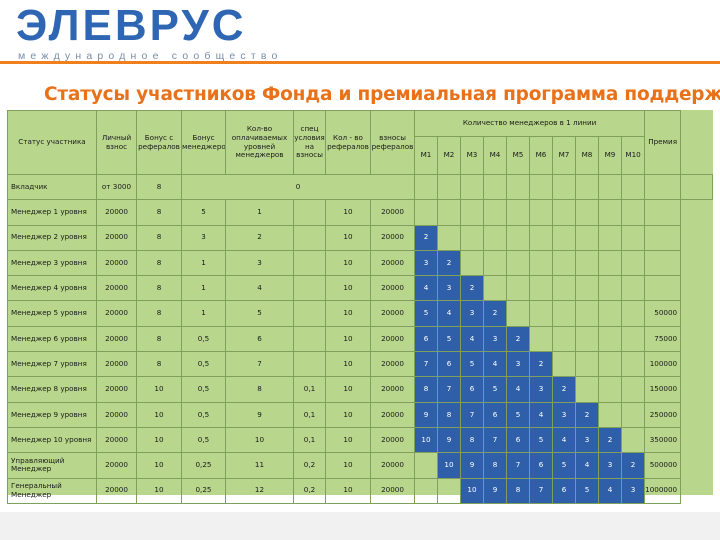 This screenshot has height=540, width=720. I want to click on cell-m2: 10, so click(449, 465).